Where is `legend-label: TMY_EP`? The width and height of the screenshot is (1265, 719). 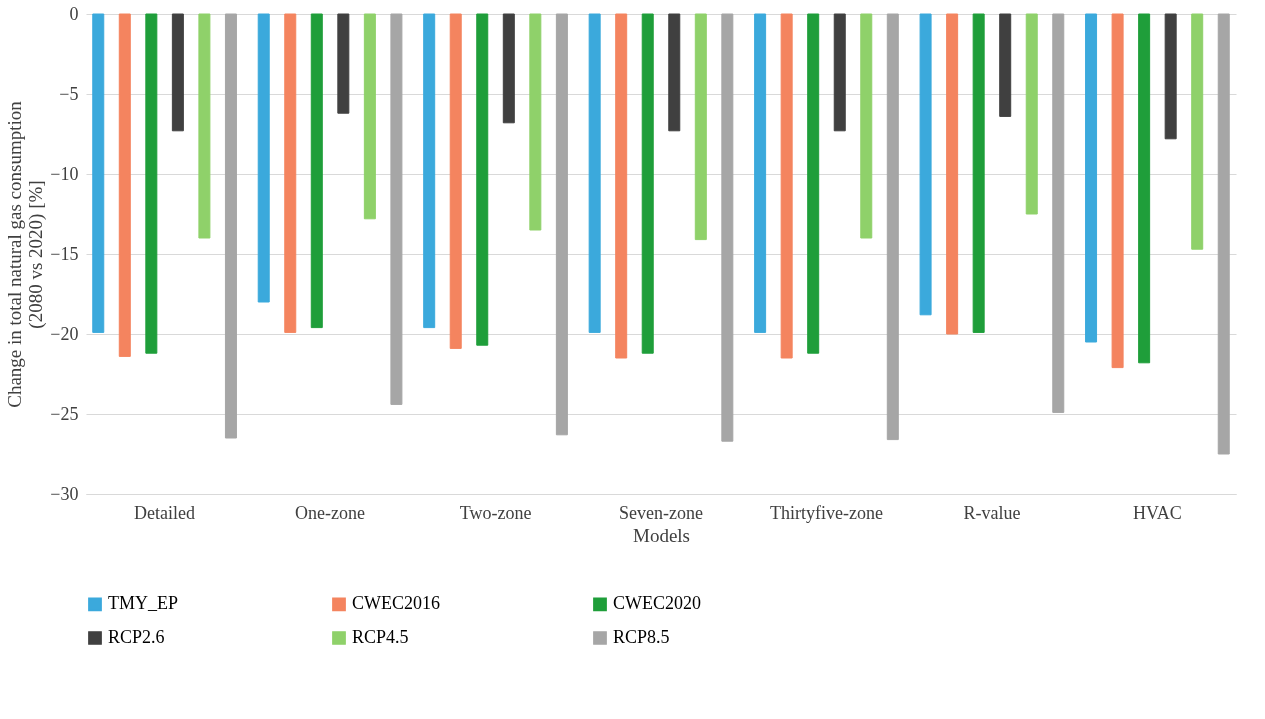 legend-label: TMY_EP is located at coordinates (143, 603).